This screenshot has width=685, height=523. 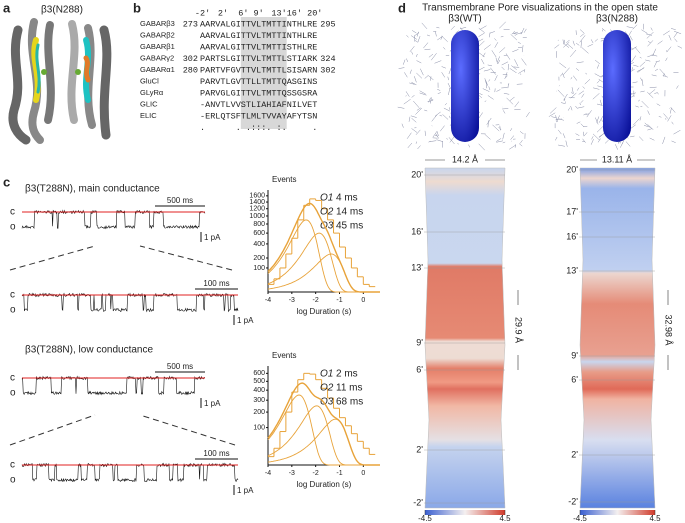 I want to click on y-tick-label: 100, so click(x=259, y=268).